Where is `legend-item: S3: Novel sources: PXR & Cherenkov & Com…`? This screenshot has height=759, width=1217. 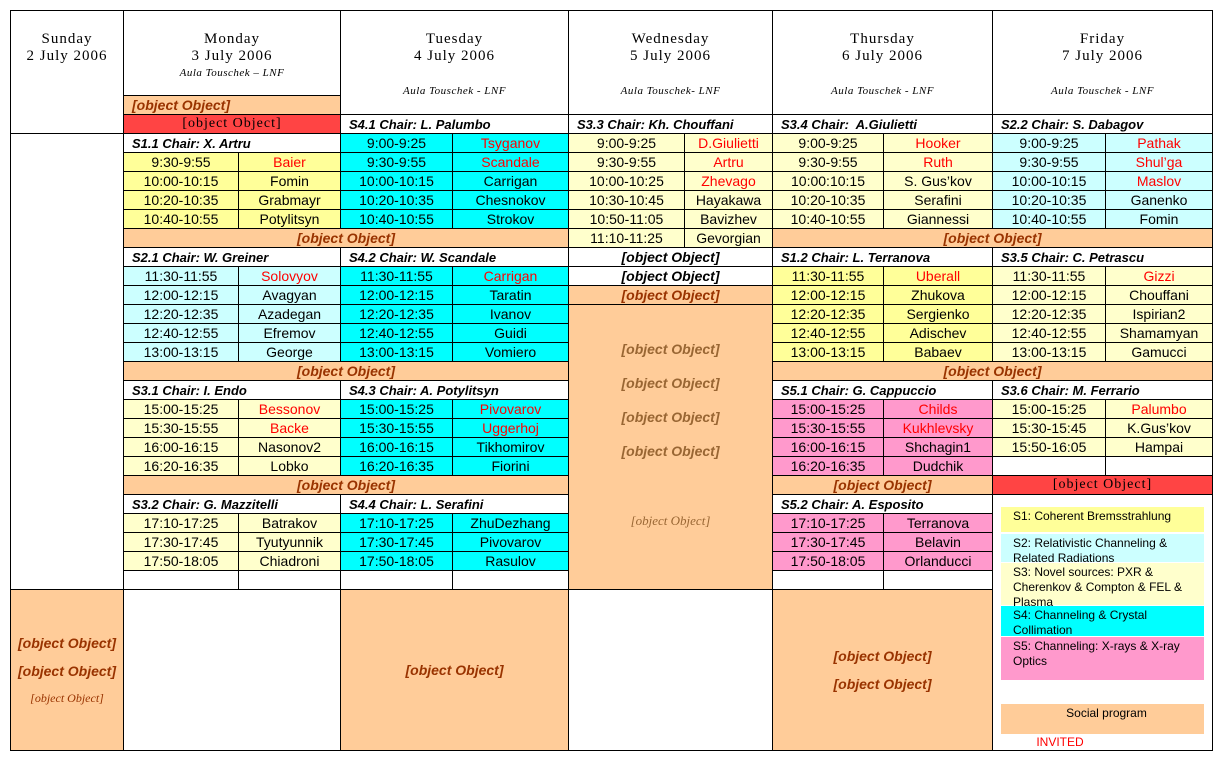
legend-item: S3: Novel sources: PXR & Cherenkov & Com… is located at coordinates (1102, 586).